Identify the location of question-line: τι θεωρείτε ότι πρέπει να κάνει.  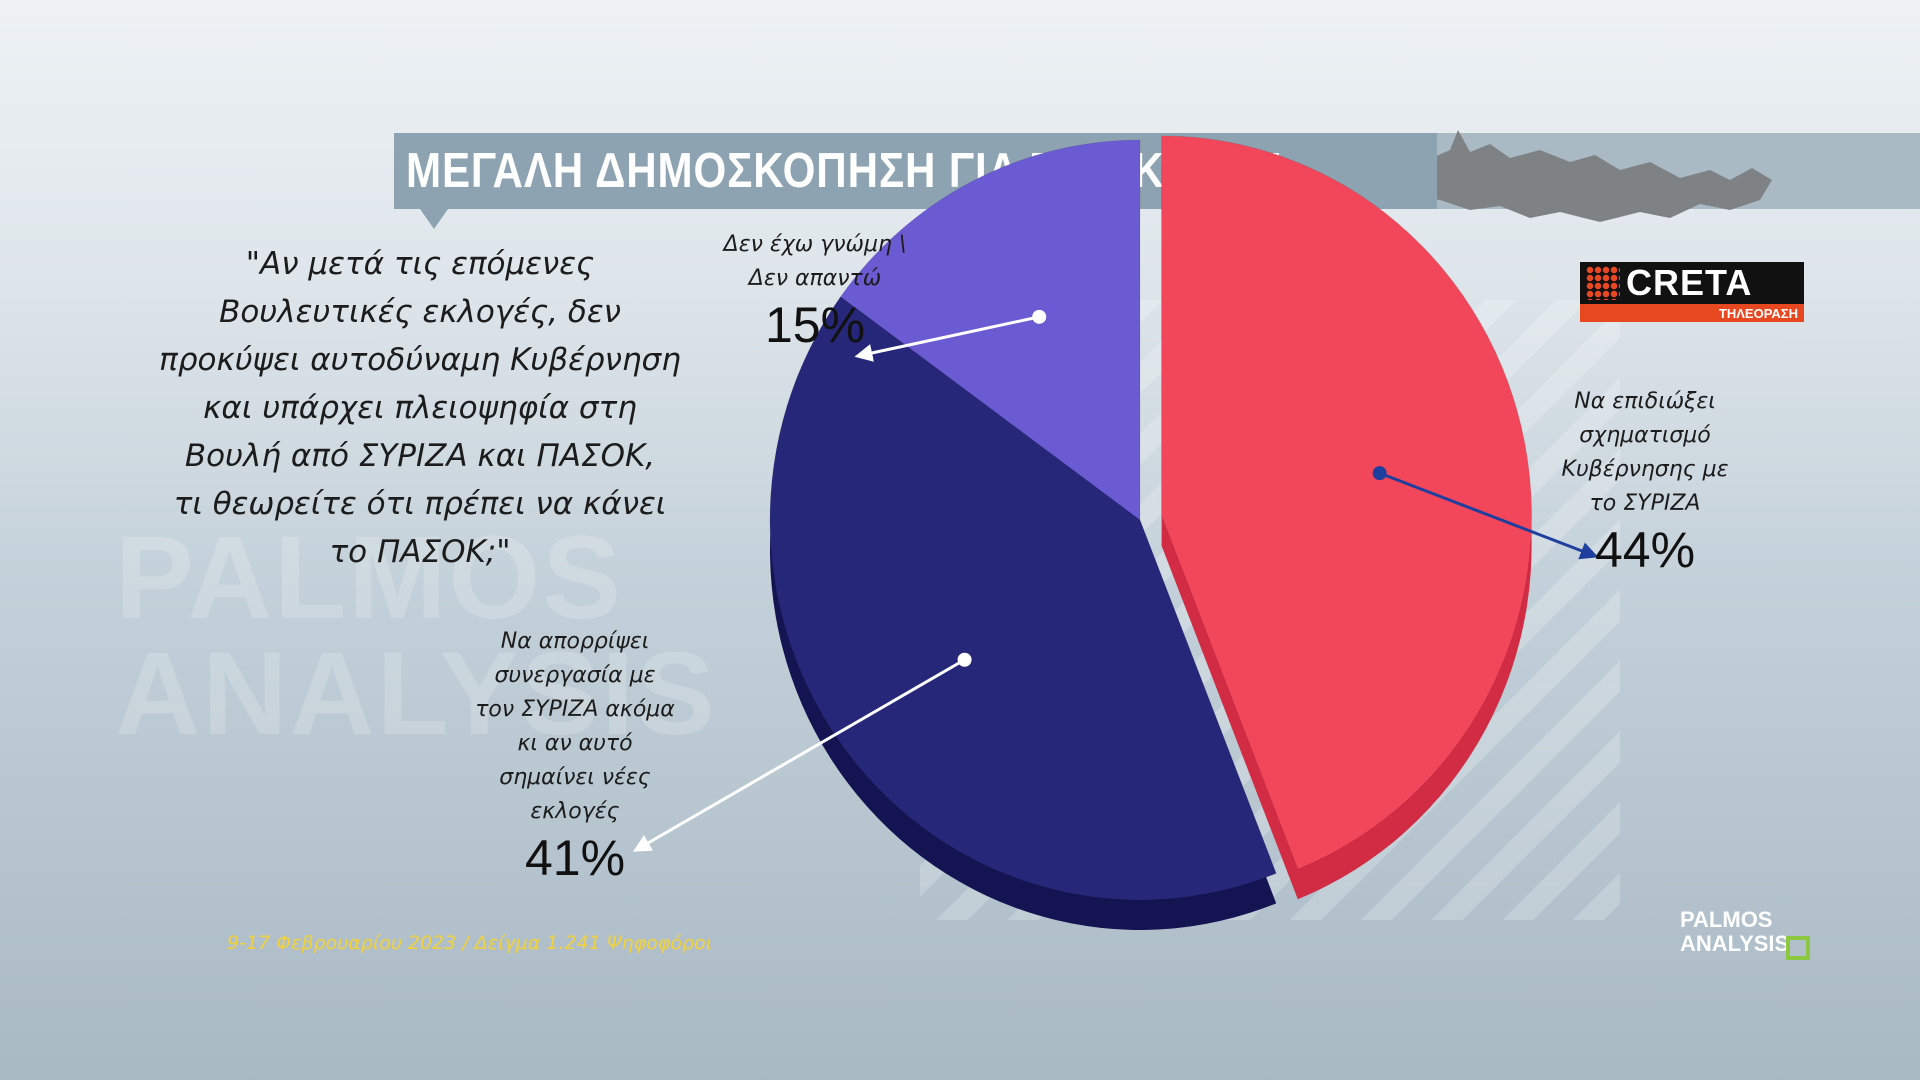
(420, 504).